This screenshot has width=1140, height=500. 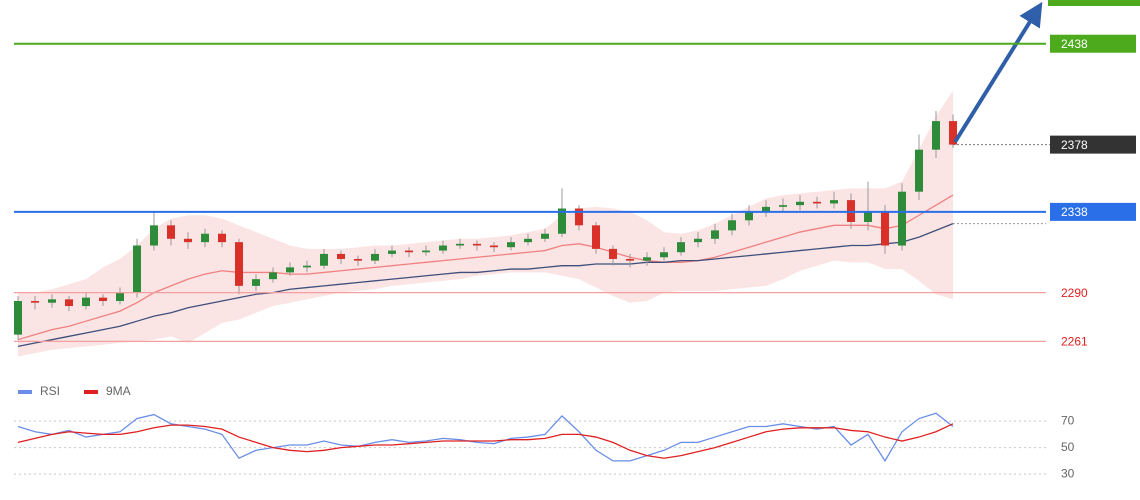 I want to click on last-price-box, so click(x=1093, y=144).